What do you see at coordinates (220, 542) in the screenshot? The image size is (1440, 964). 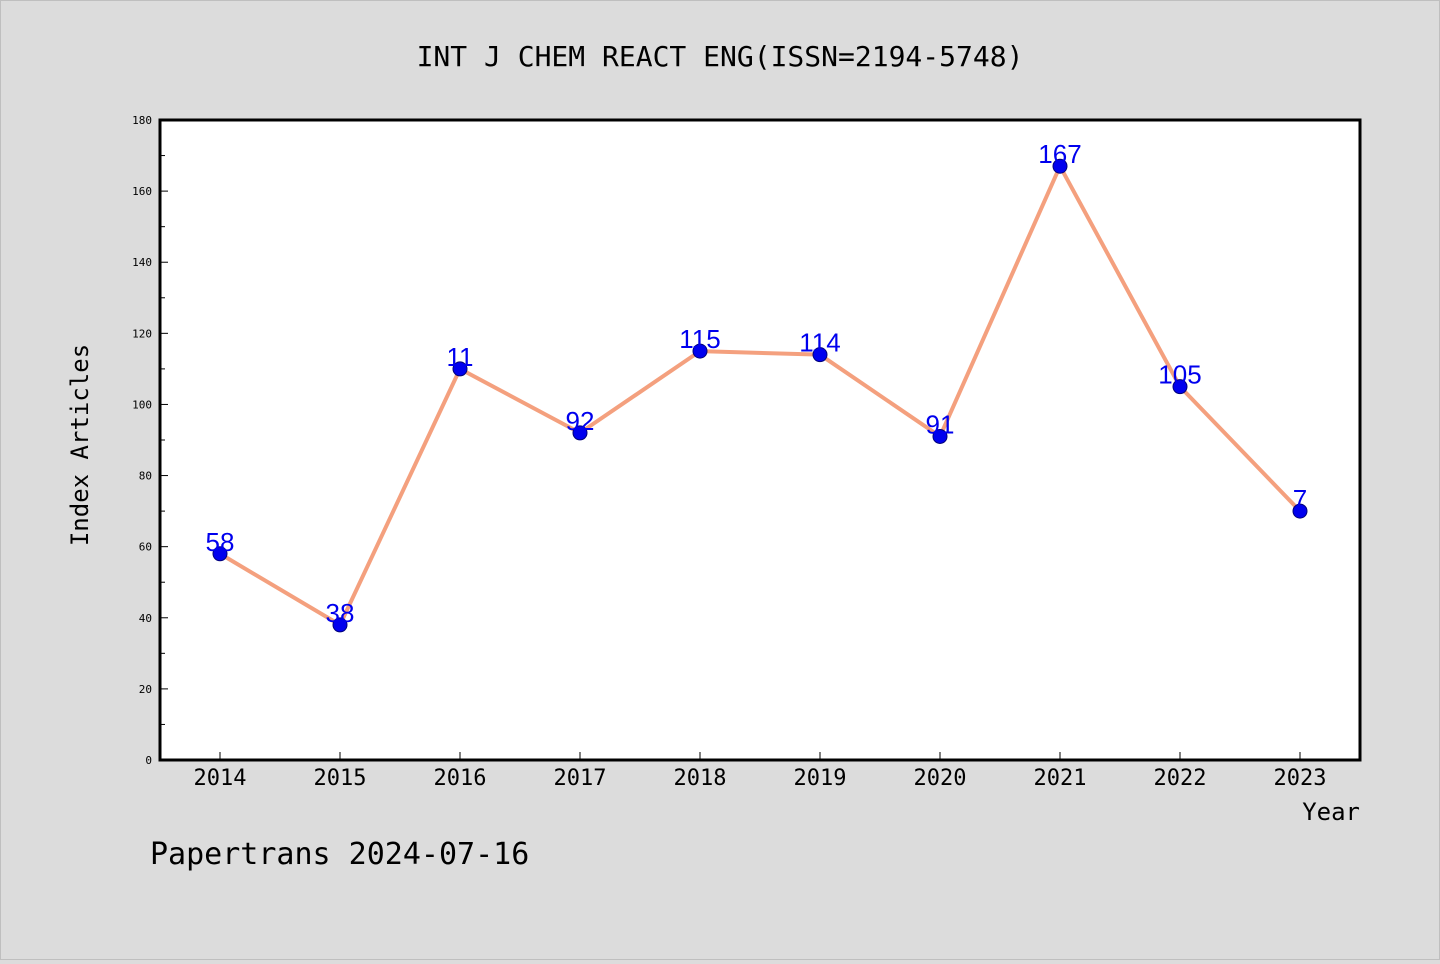 I see `data-label: 58` at bounding box center [220, 542].